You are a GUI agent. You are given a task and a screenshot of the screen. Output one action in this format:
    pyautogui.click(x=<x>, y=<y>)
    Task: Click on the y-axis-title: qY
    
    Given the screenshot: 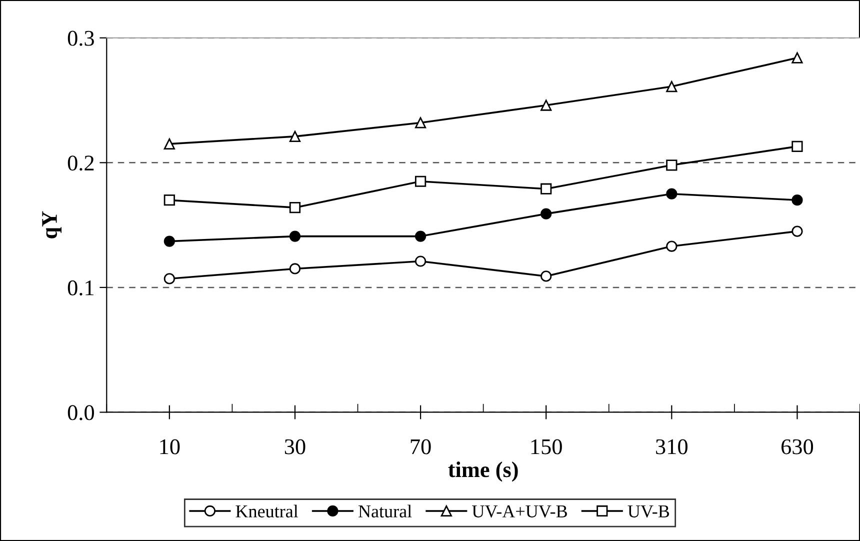 What is the action you would take?
    pyautogui.click(x=52, y=224)
    